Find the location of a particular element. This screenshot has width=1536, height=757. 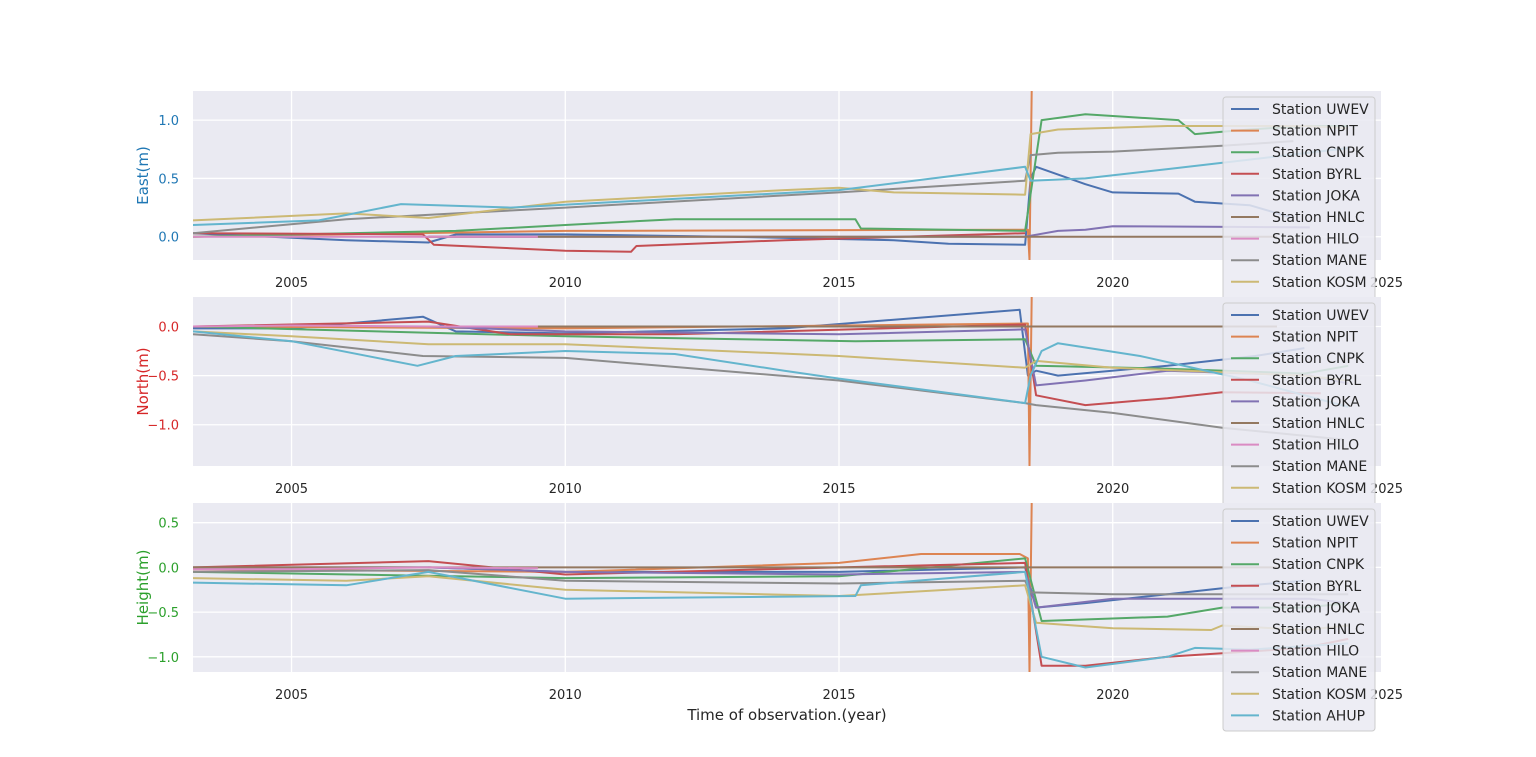

legend is located at coordinates (1299, 620).